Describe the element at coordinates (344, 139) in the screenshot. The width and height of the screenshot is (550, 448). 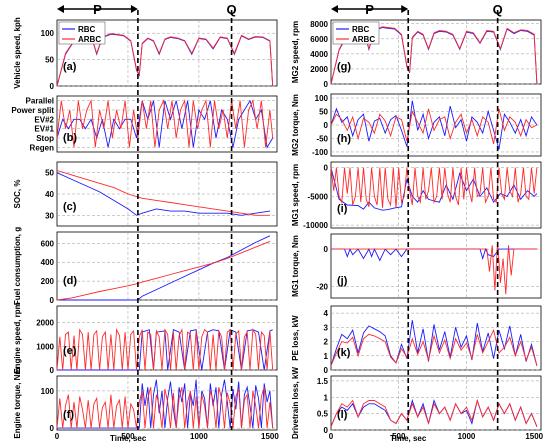
I see `panel-label-h: (h)` at that location.